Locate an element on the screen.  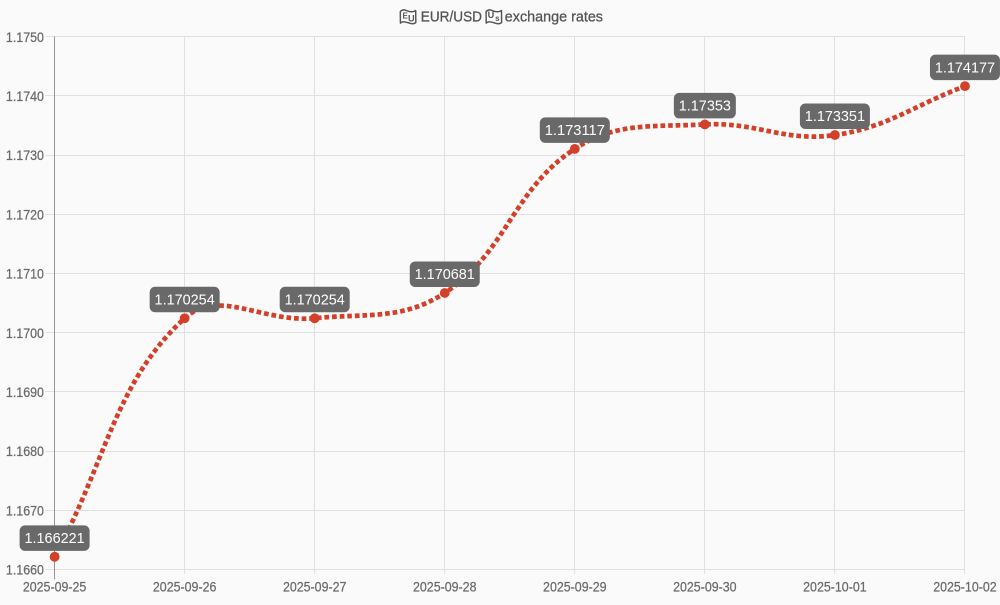
svg-text: 2025-09-30 is located at coordinates (705, 587).